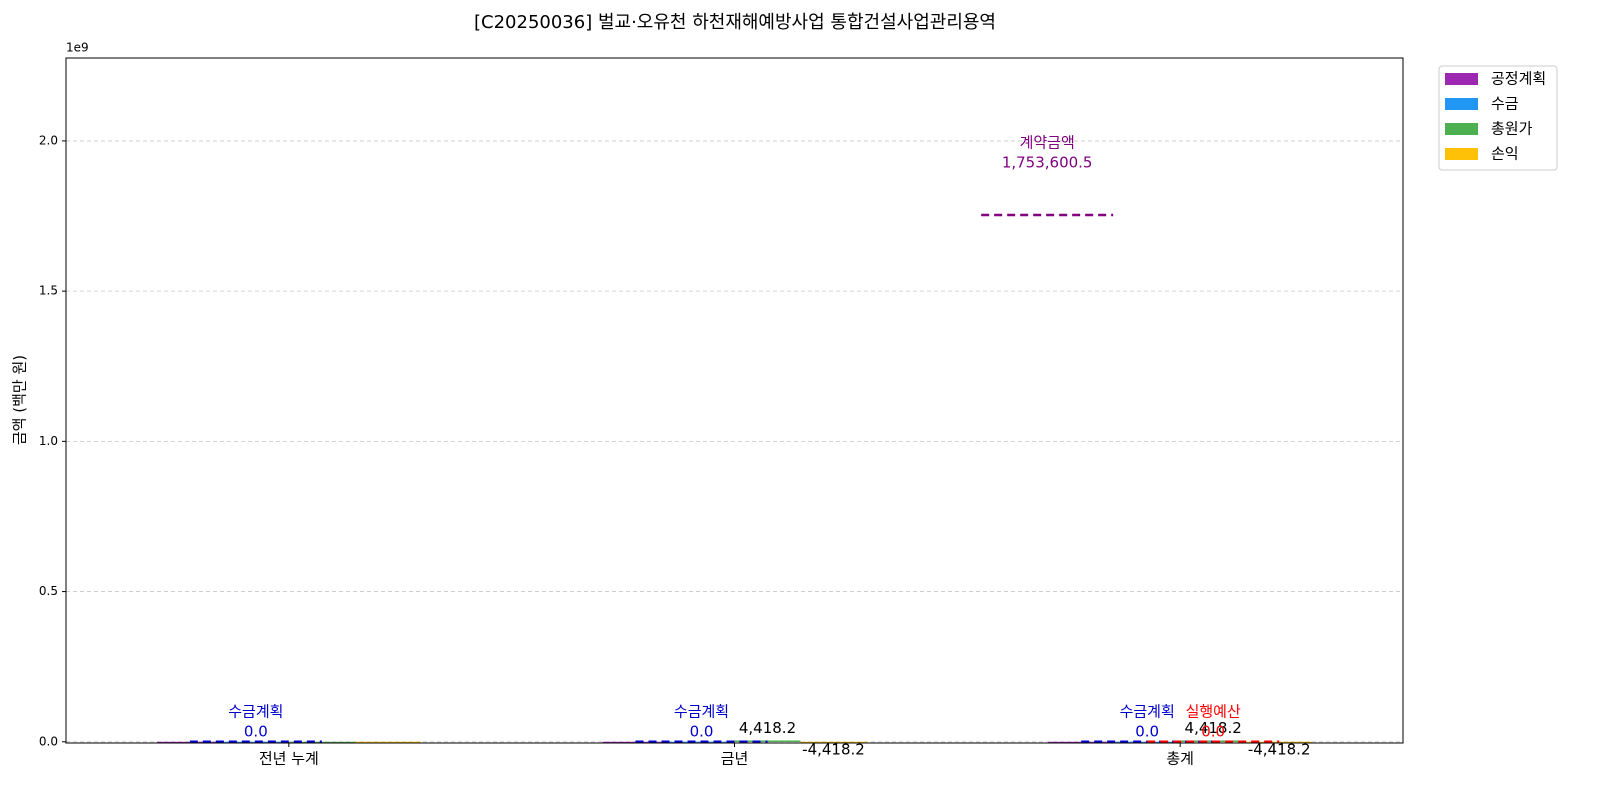 The image size is (1600, 800). I want to click on legend-box, so click(1498, 118).